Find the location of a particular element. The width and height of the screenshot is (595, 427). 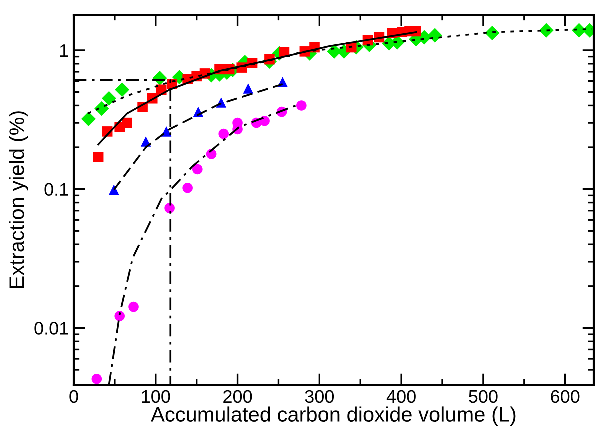

x-tick-label: 0 is located at coordinates (74, 397).